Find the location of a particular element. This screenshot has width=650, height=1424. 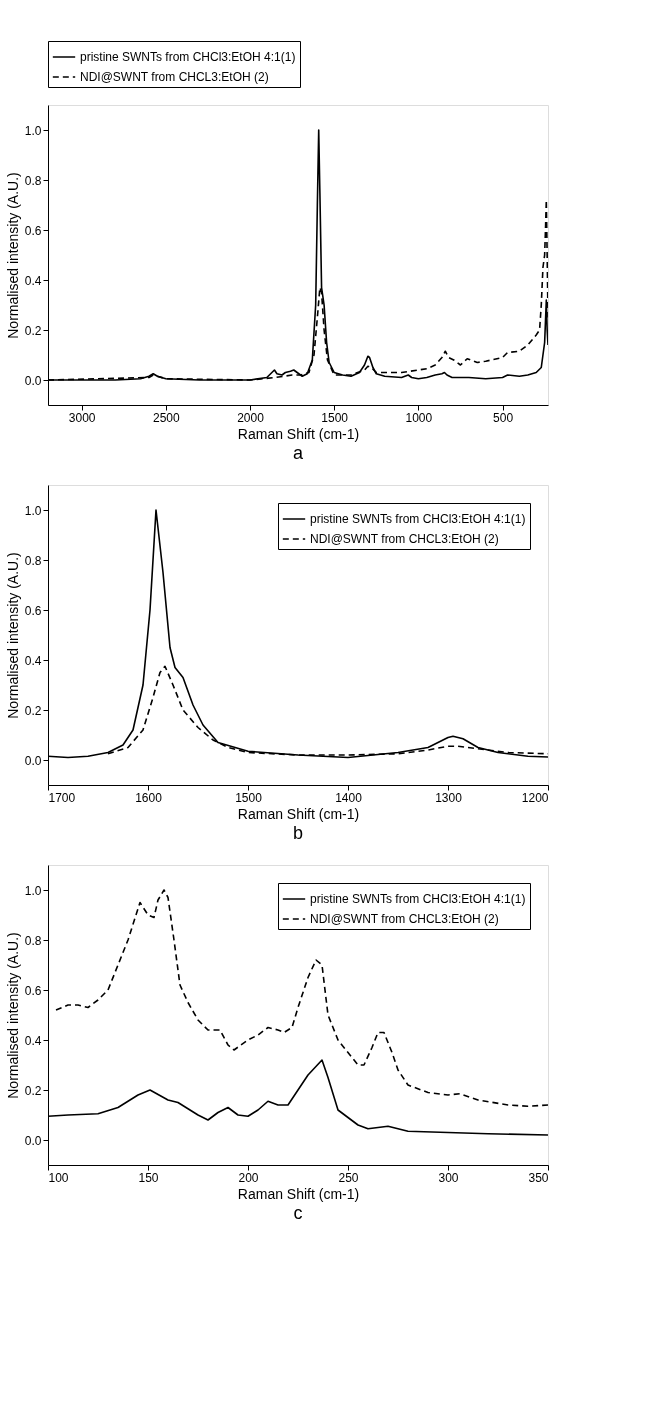

x-tick-label: 300 is located at coordinates (448, 1177).